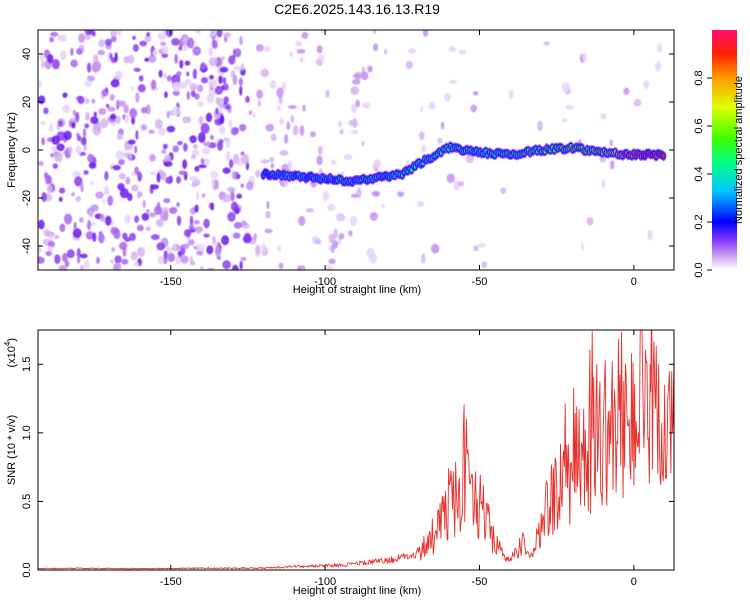  I want to click on spectrogram-y-axis-title: Frequency (Hz), so click(12, 150).